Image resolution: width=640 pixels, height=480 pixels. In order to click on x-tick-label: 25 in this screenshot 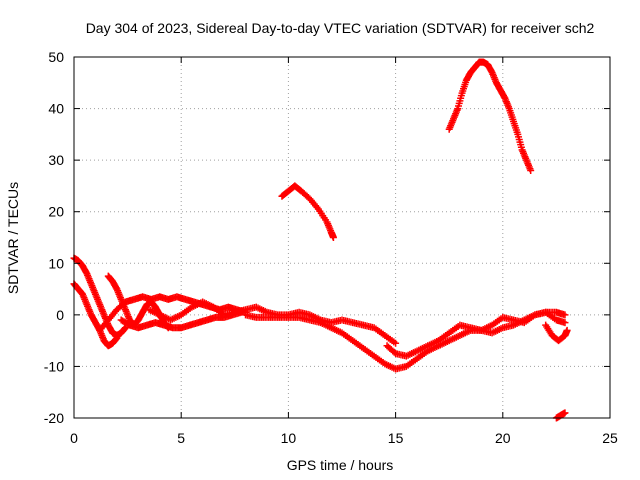, I will do `click(610, 438)`.